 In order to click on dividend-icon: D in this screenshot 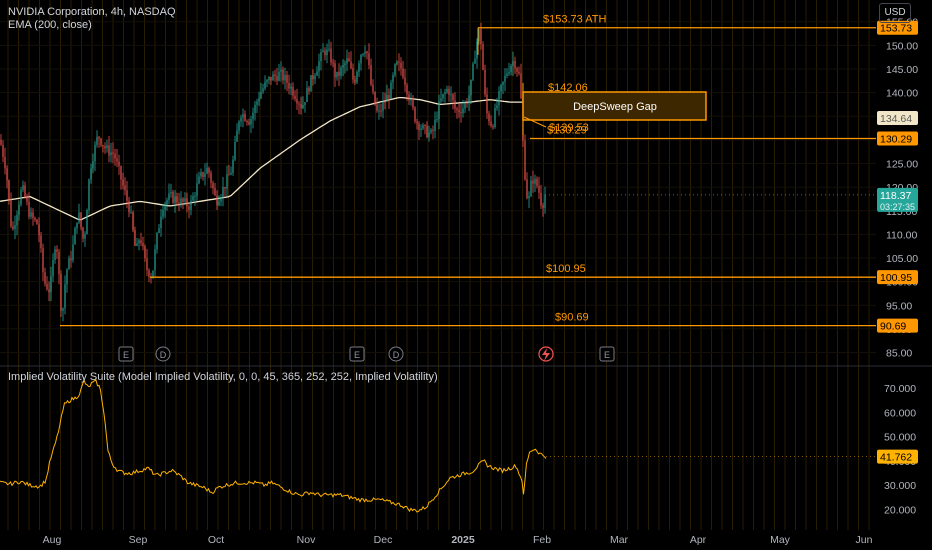, I will do `click(163, 355)`.